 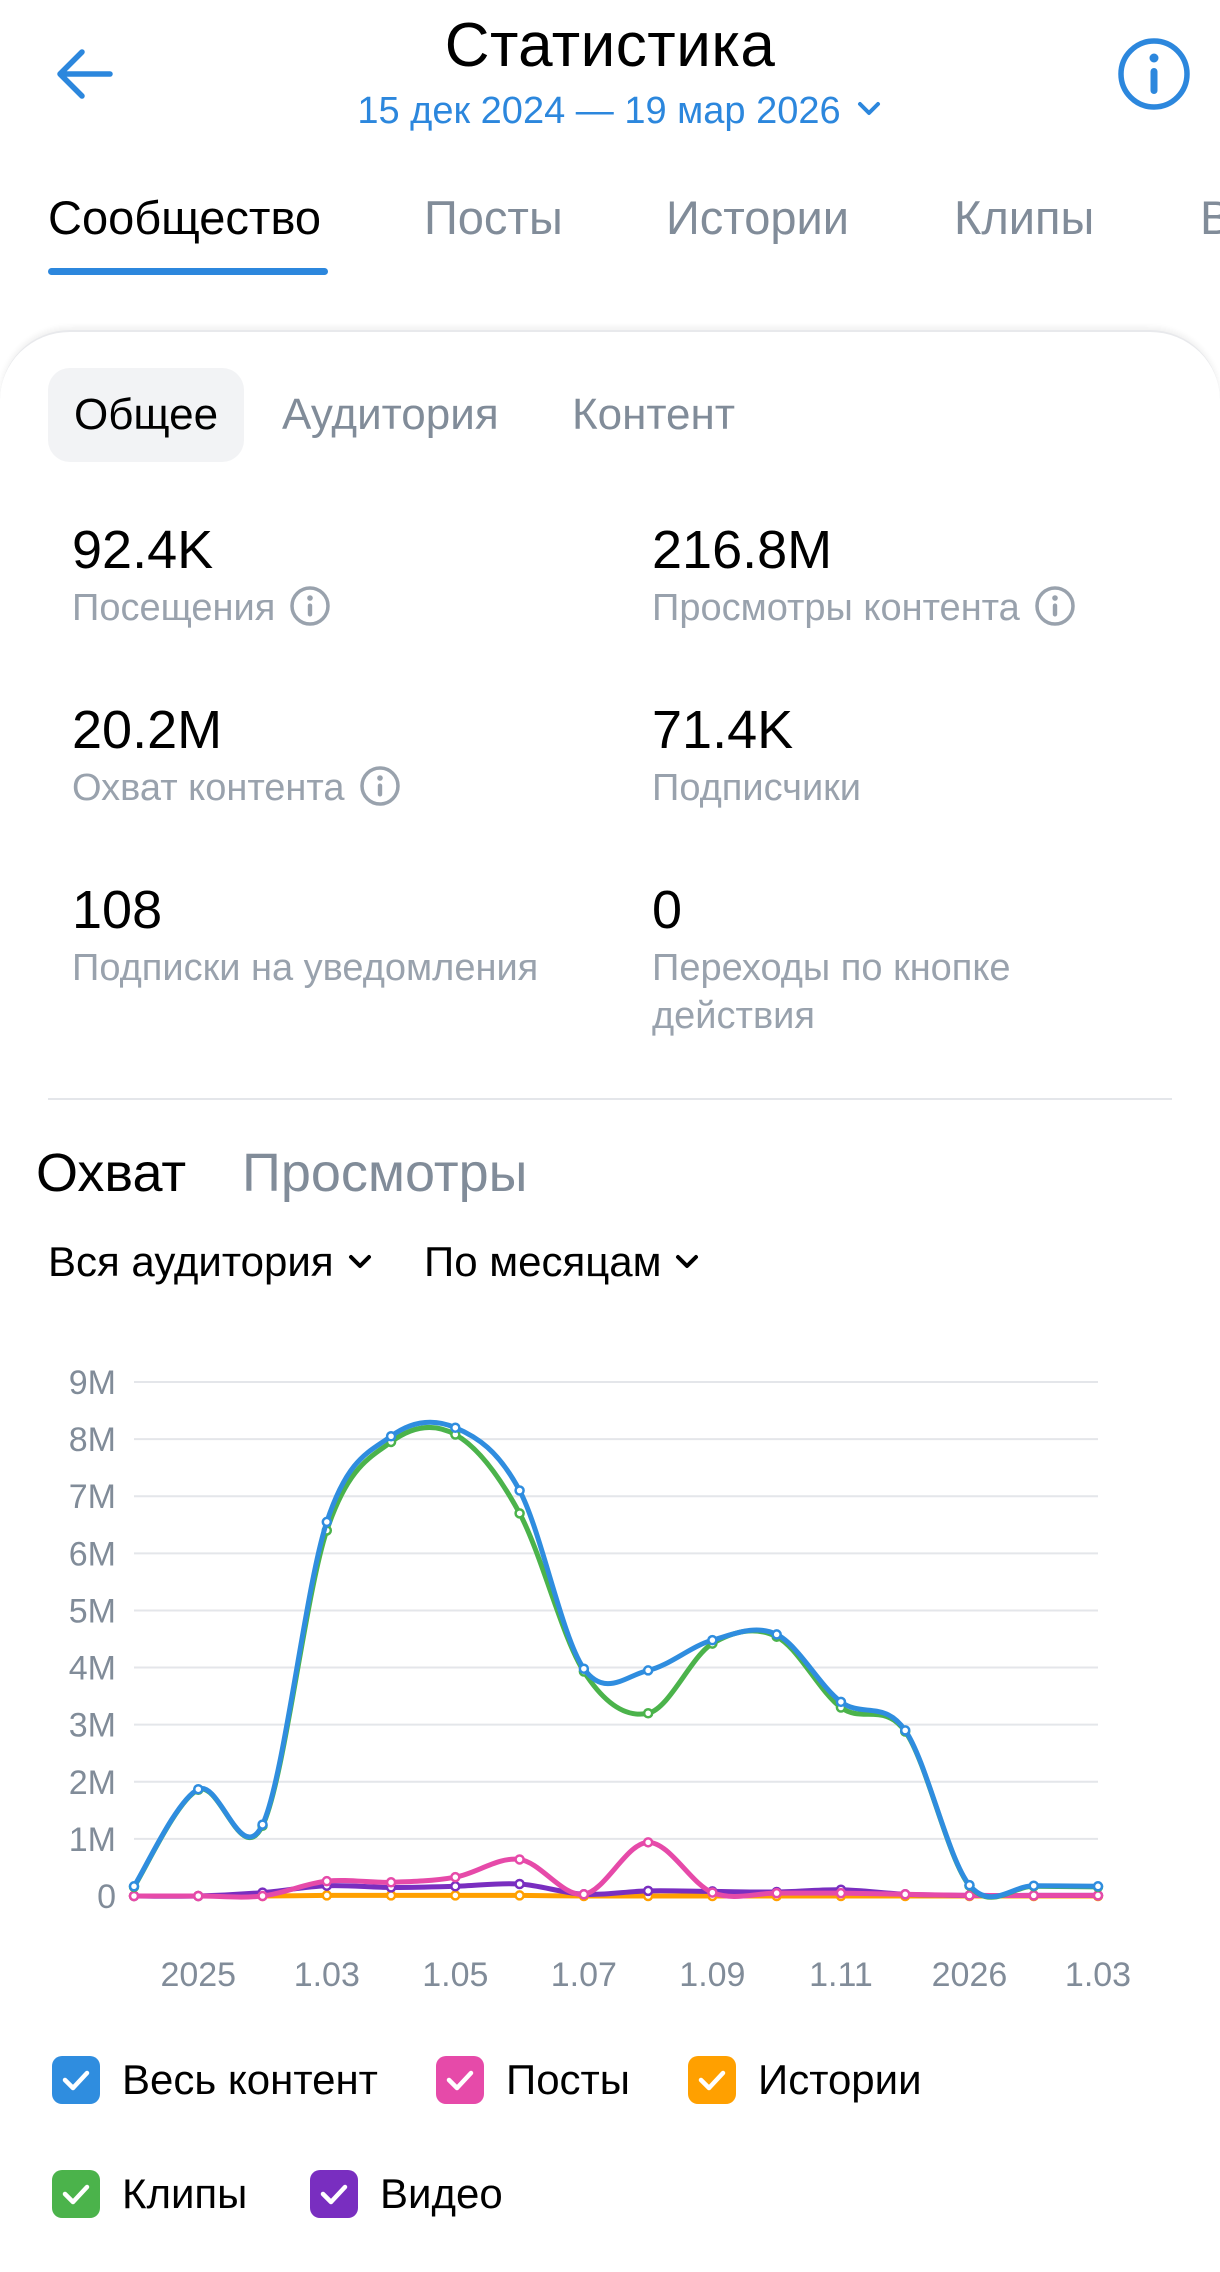 I want to click on x-tick-label: 2026, so click(x=970, y=1975).